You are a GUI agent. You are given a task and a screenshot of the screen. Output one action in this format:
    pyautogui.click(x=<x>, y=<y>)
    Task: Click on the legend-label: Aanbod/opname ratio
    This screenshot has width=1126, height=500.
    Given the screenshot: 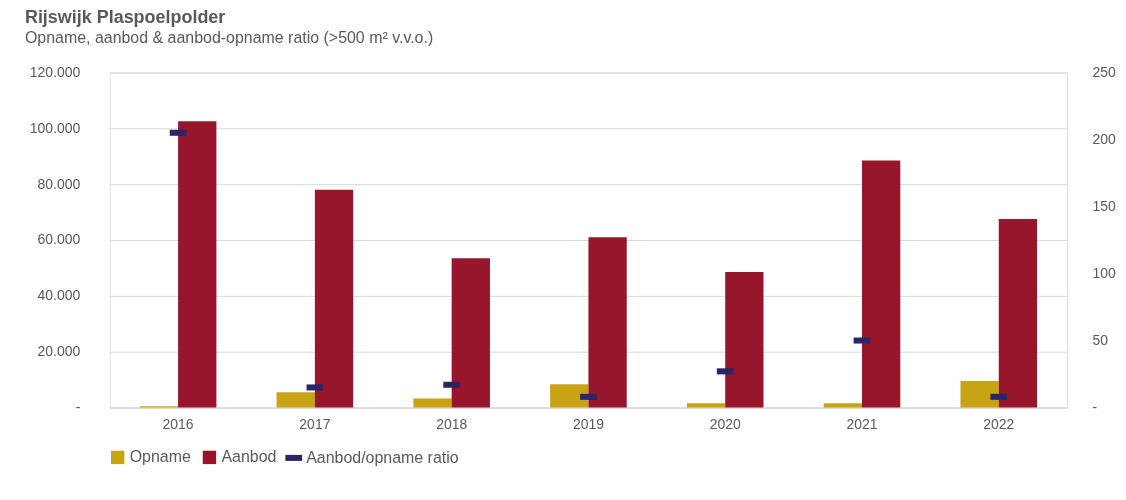 What is the action you would take?
    pyautogui.click(x=382, y=457)
    